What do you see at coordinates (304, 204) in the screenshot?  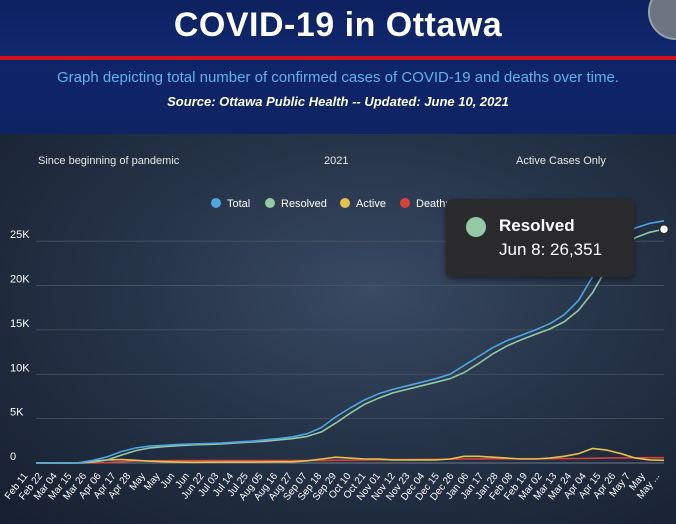 I see `legend-label-resolved: Resolved` at bounding box center [304, 204].